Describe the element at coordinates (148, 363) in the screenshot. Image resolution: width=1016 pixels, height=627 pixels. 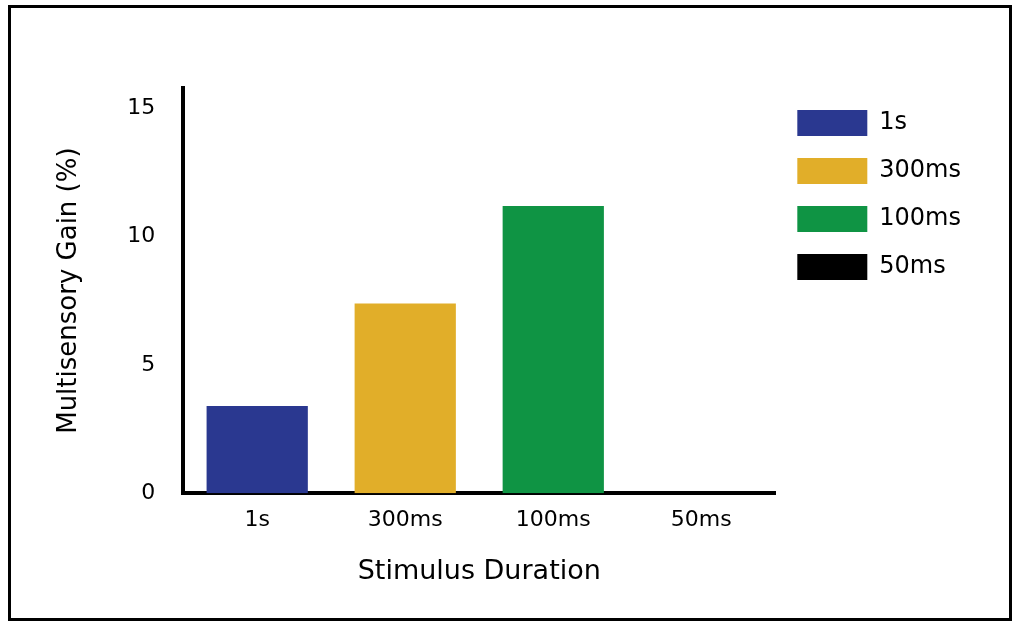
I see `y-tick-label: 5` at that location.